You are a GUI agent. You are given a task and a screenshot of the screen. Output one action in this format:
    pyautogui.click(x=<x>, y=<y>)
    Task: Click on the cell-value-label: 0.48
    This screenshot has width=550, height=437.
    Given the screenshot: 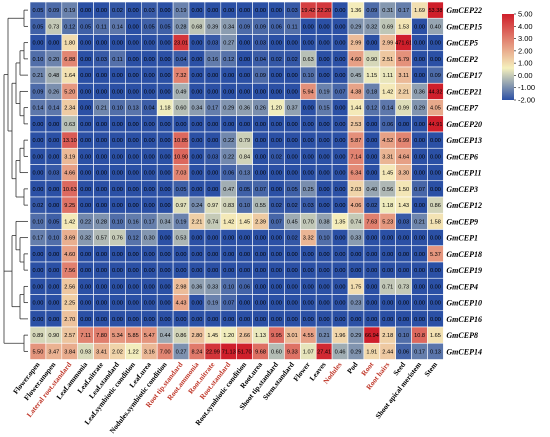 What is the action you would take?
    pyautogui.click(x=53, y=76)
    